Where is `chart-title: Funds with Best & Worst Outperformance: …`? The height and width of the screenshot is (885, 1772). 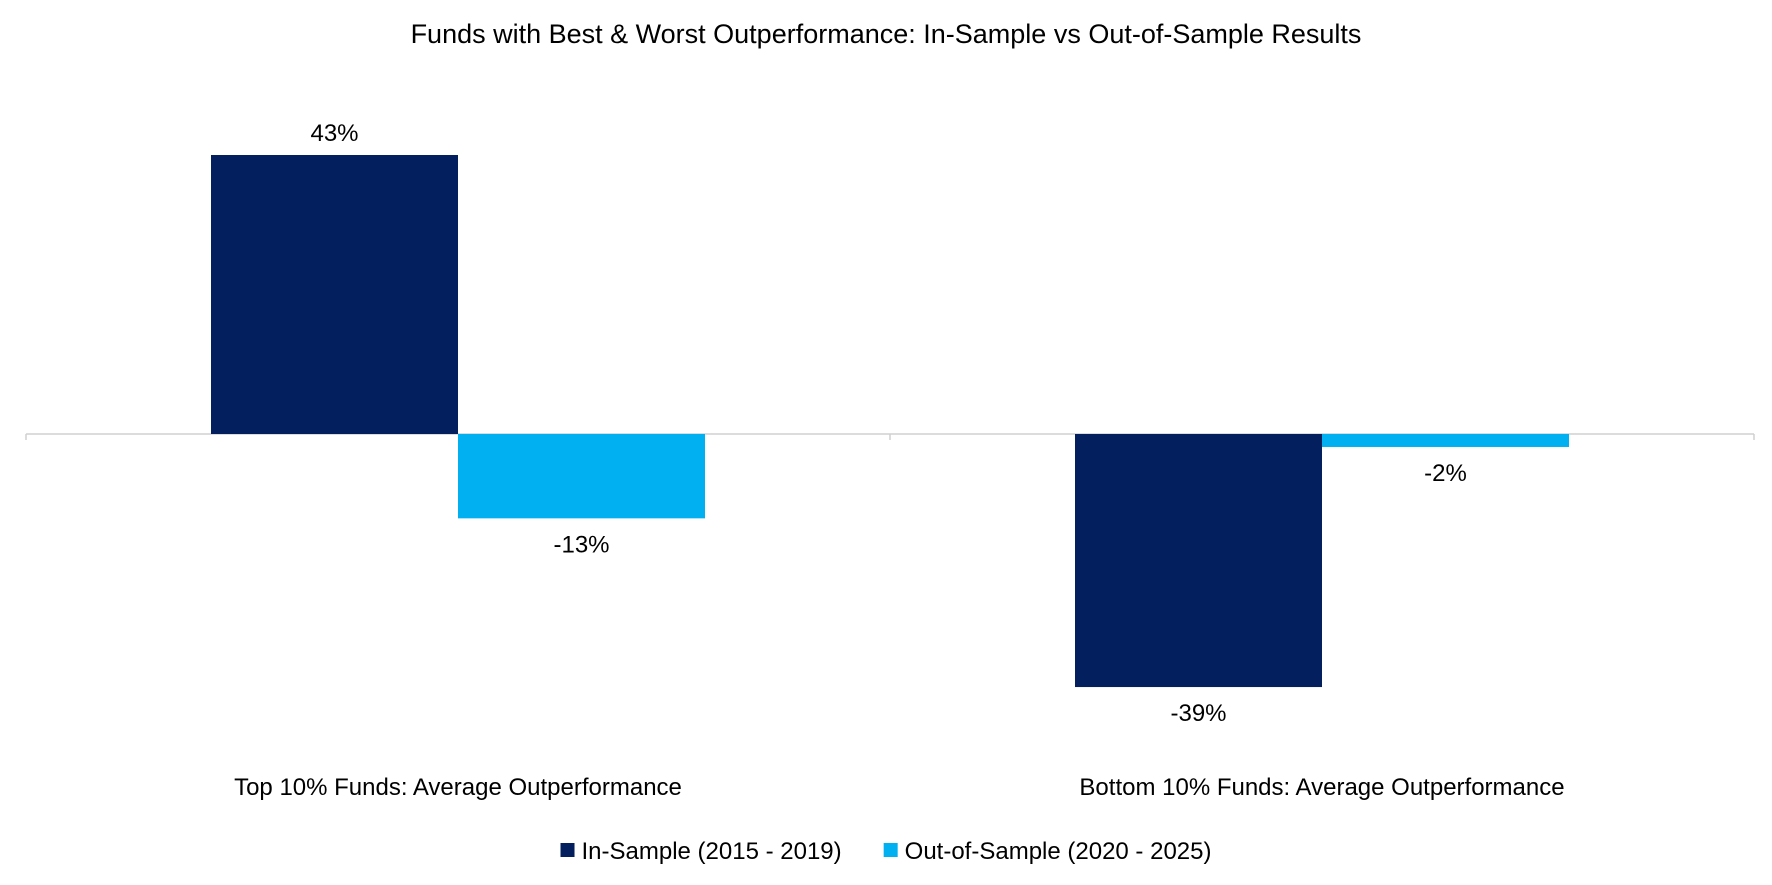 chart-title: Funds with Best & Worst Outperformance: … is located at coordinates (886, 34).